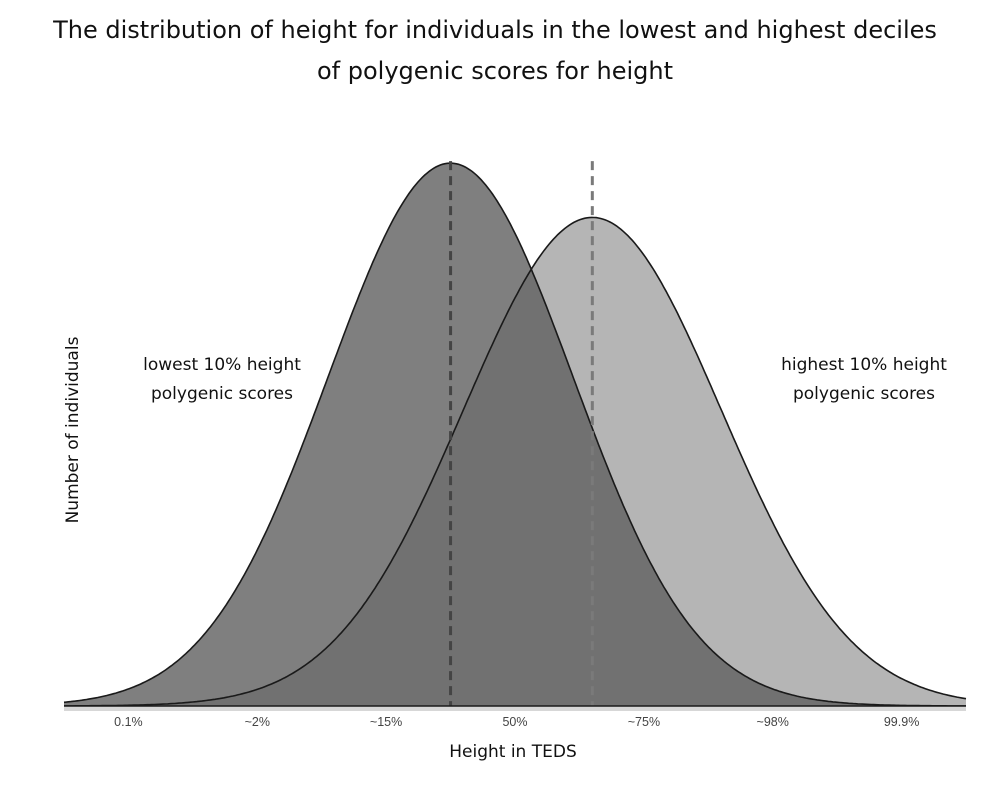 The height and width of the screenshot is (793, 990). Describe the element at coordinates (773, 722) in the screenshot. I see `x-tick-label: ~98%` at that location.